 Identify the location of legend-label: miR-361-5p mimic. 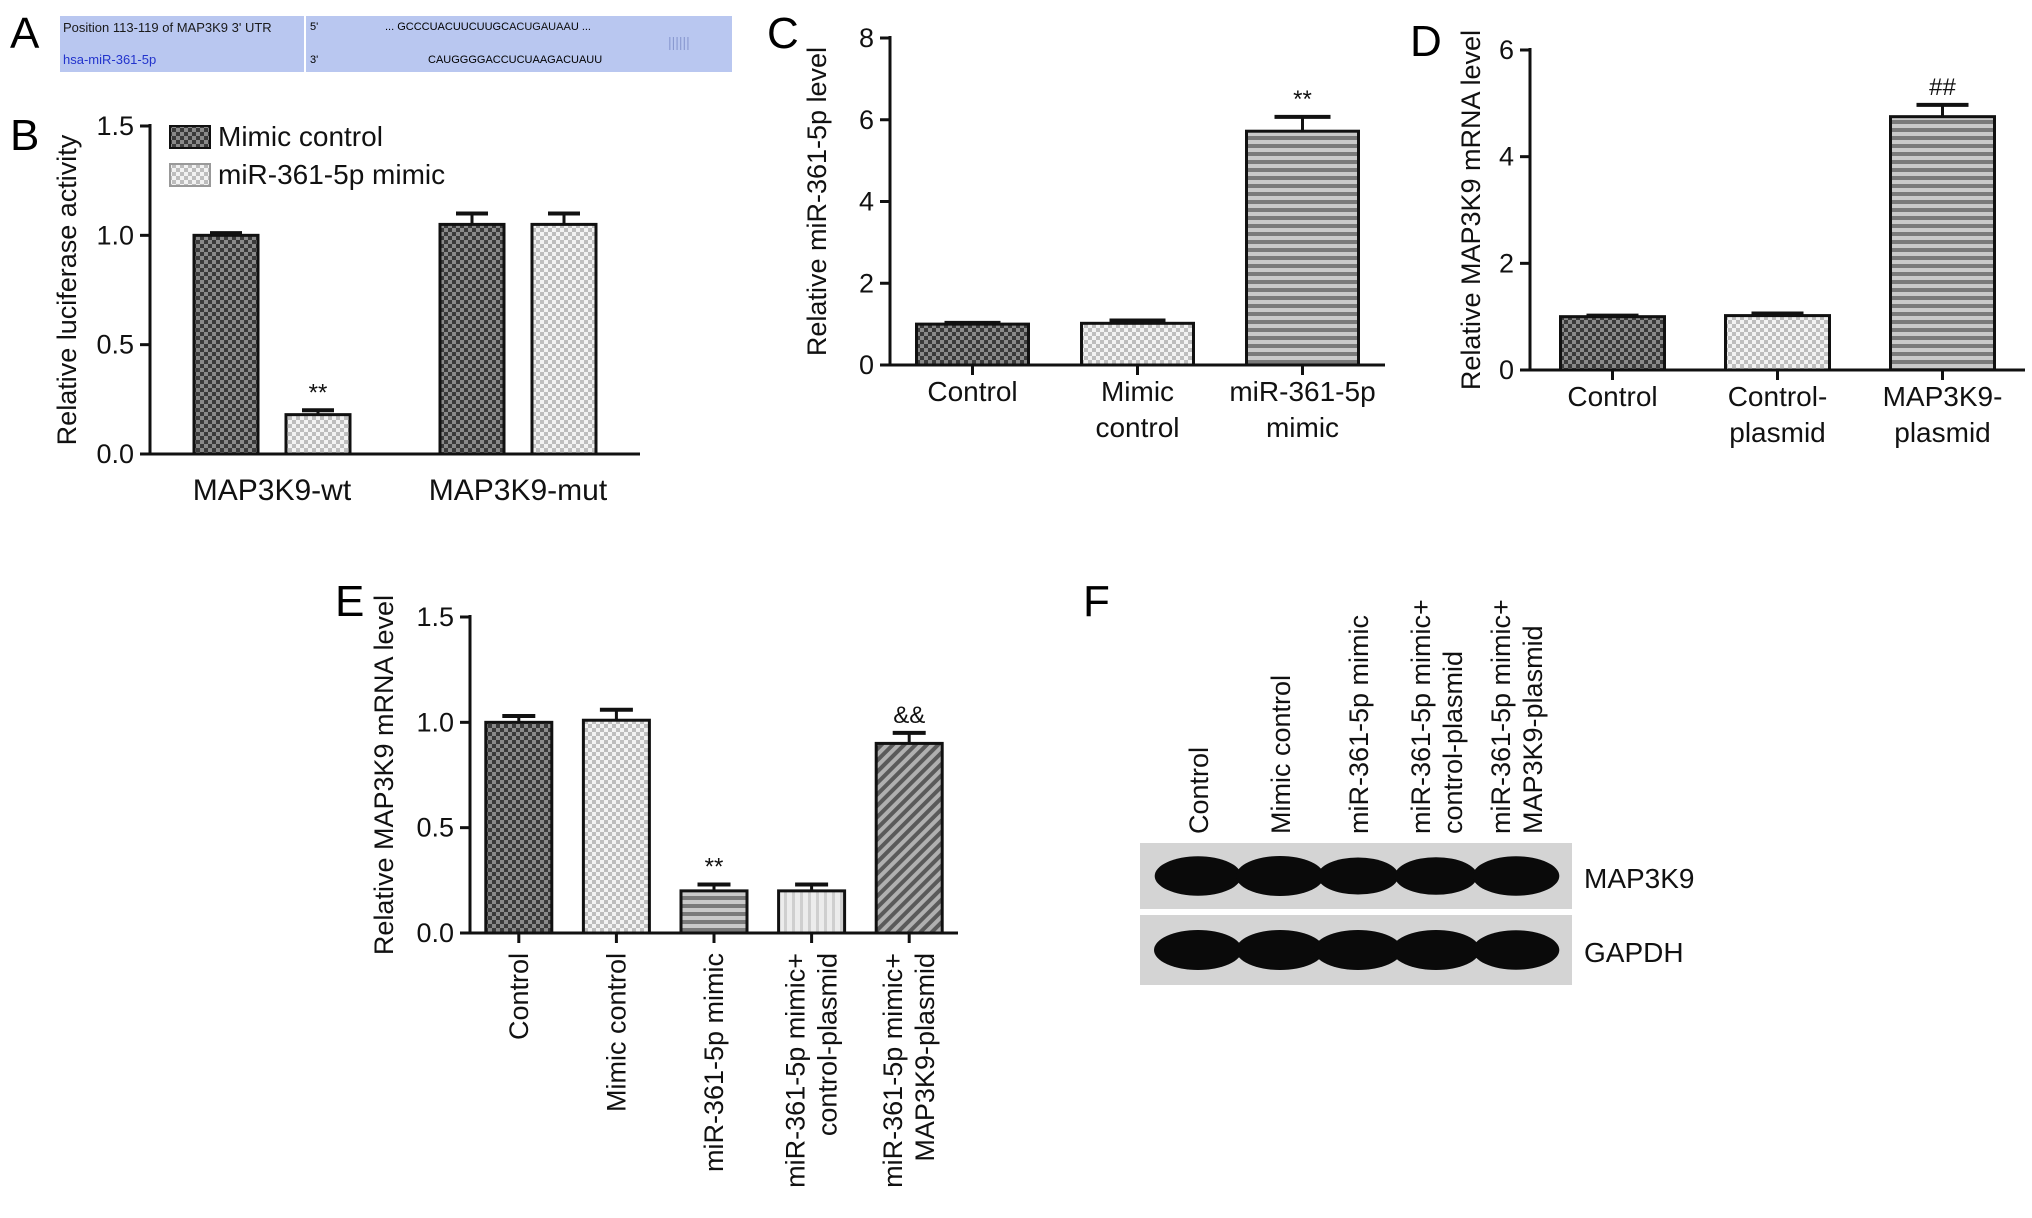
(331, 174).